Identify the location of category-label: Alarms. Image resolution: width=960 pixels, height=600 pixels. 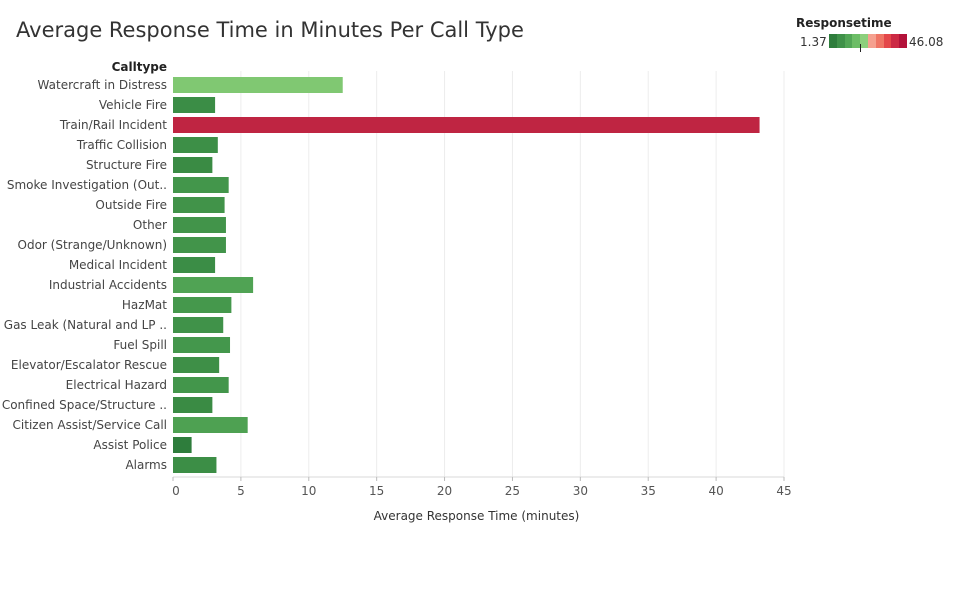
(146, 465).